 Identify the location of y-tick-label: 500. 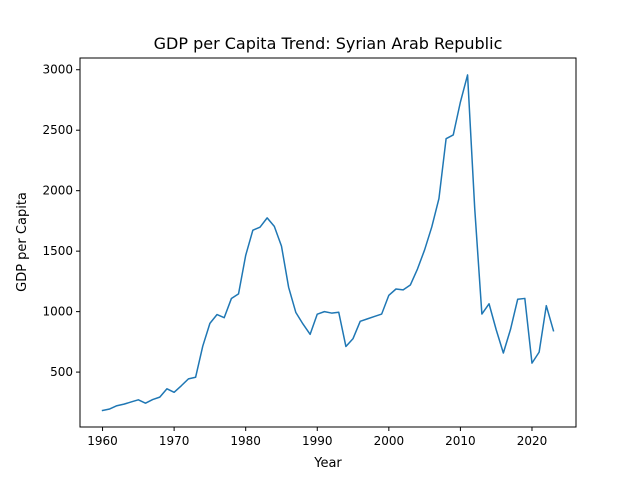
(61, 372).